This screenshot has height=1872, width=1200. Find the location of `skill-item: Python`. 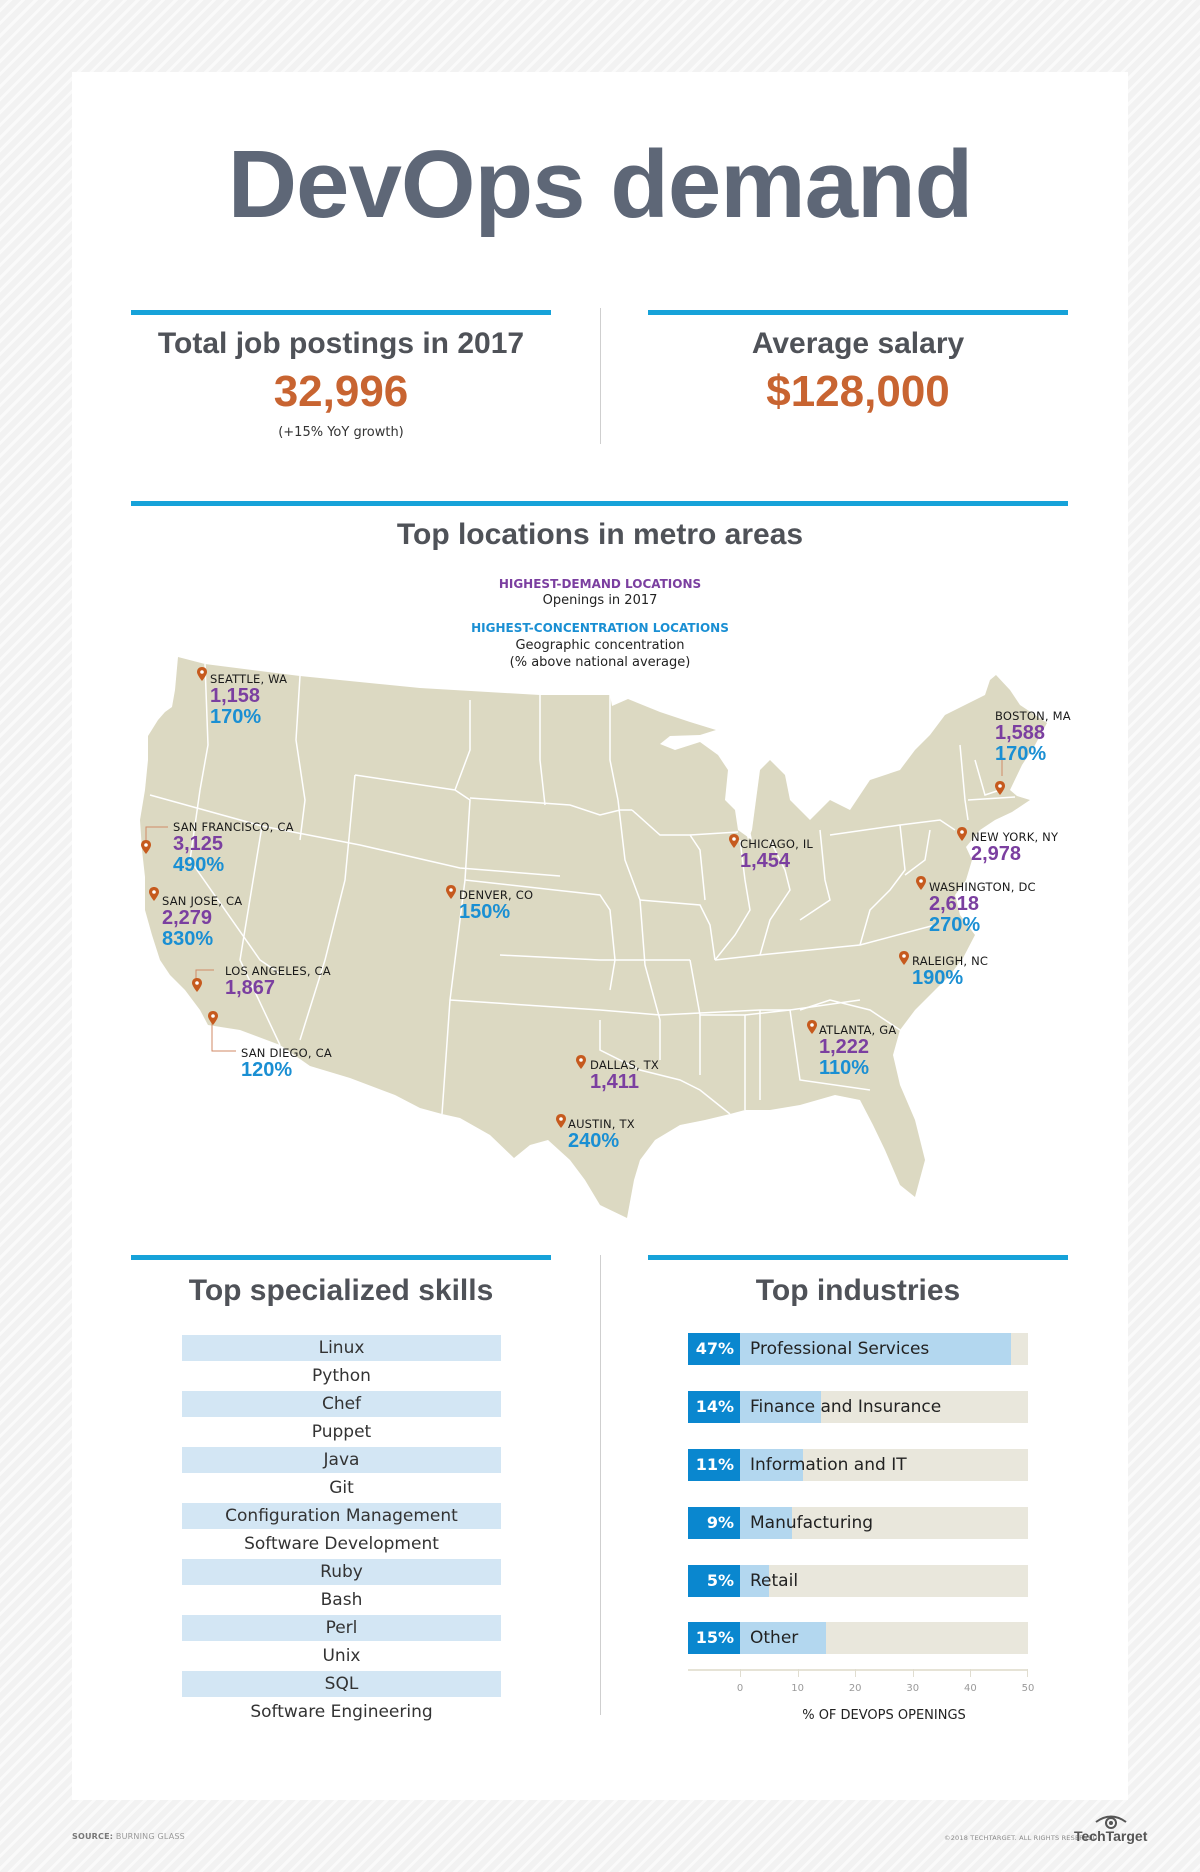

skill-item: Python is located at coordinates (341, 1376).